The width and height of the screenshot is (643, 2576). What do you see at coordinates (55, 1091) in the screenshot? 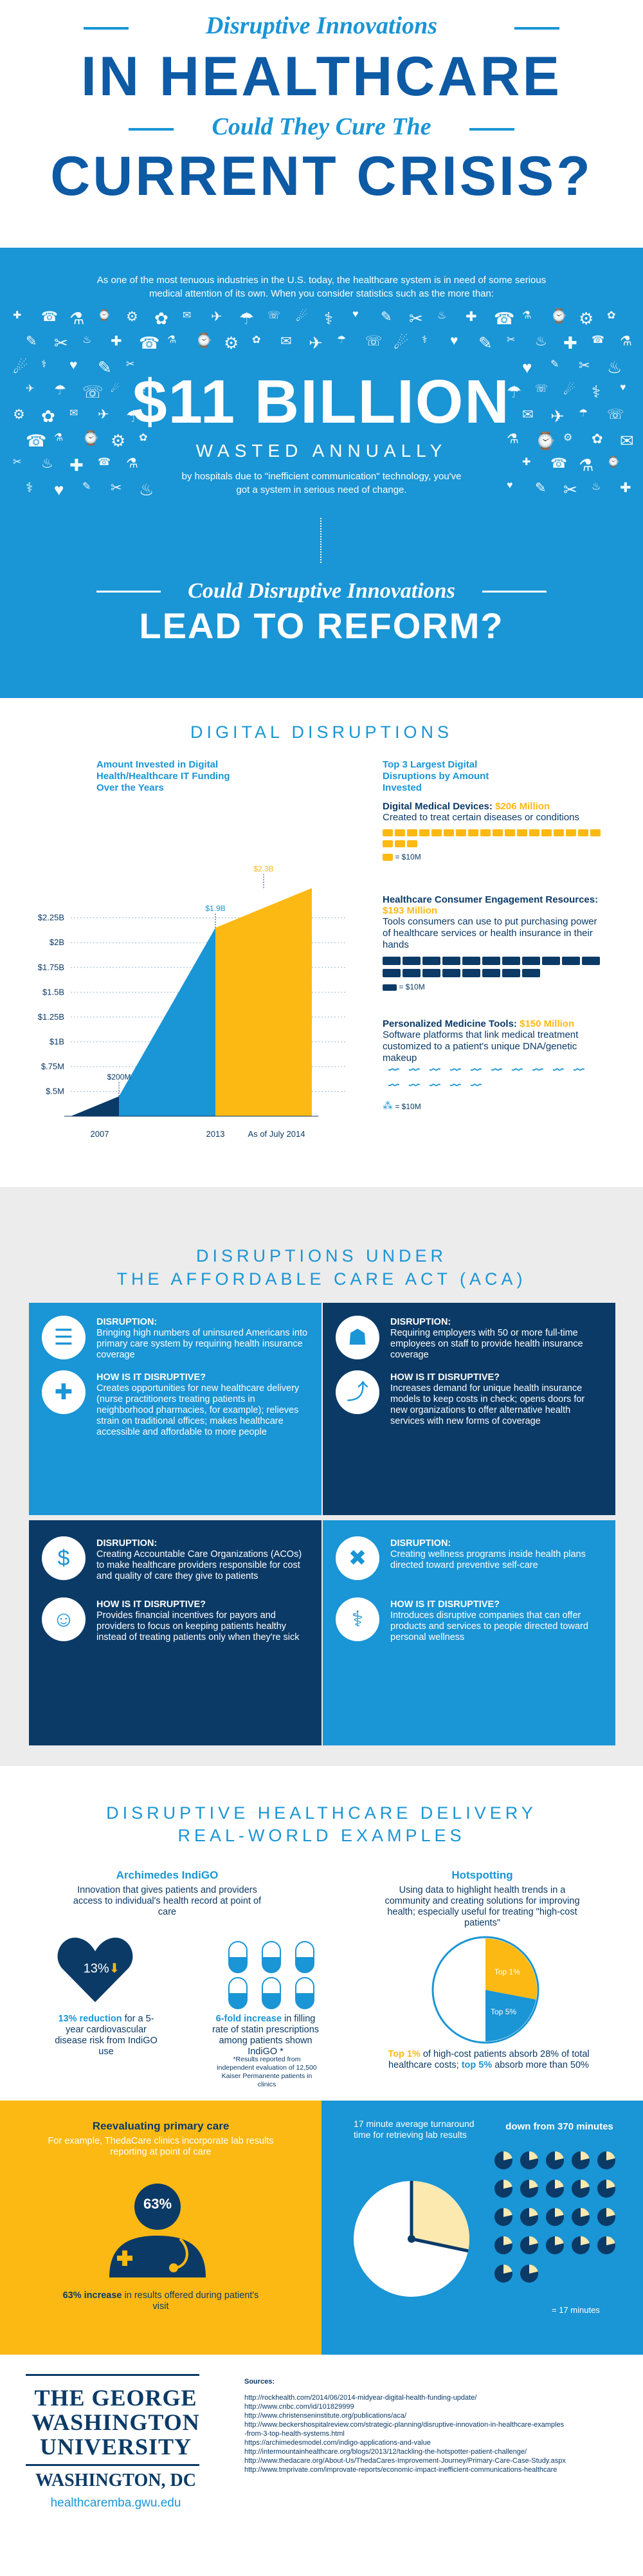
I see `y-tick-label: $.5M` at bounding box center [55, 1091].